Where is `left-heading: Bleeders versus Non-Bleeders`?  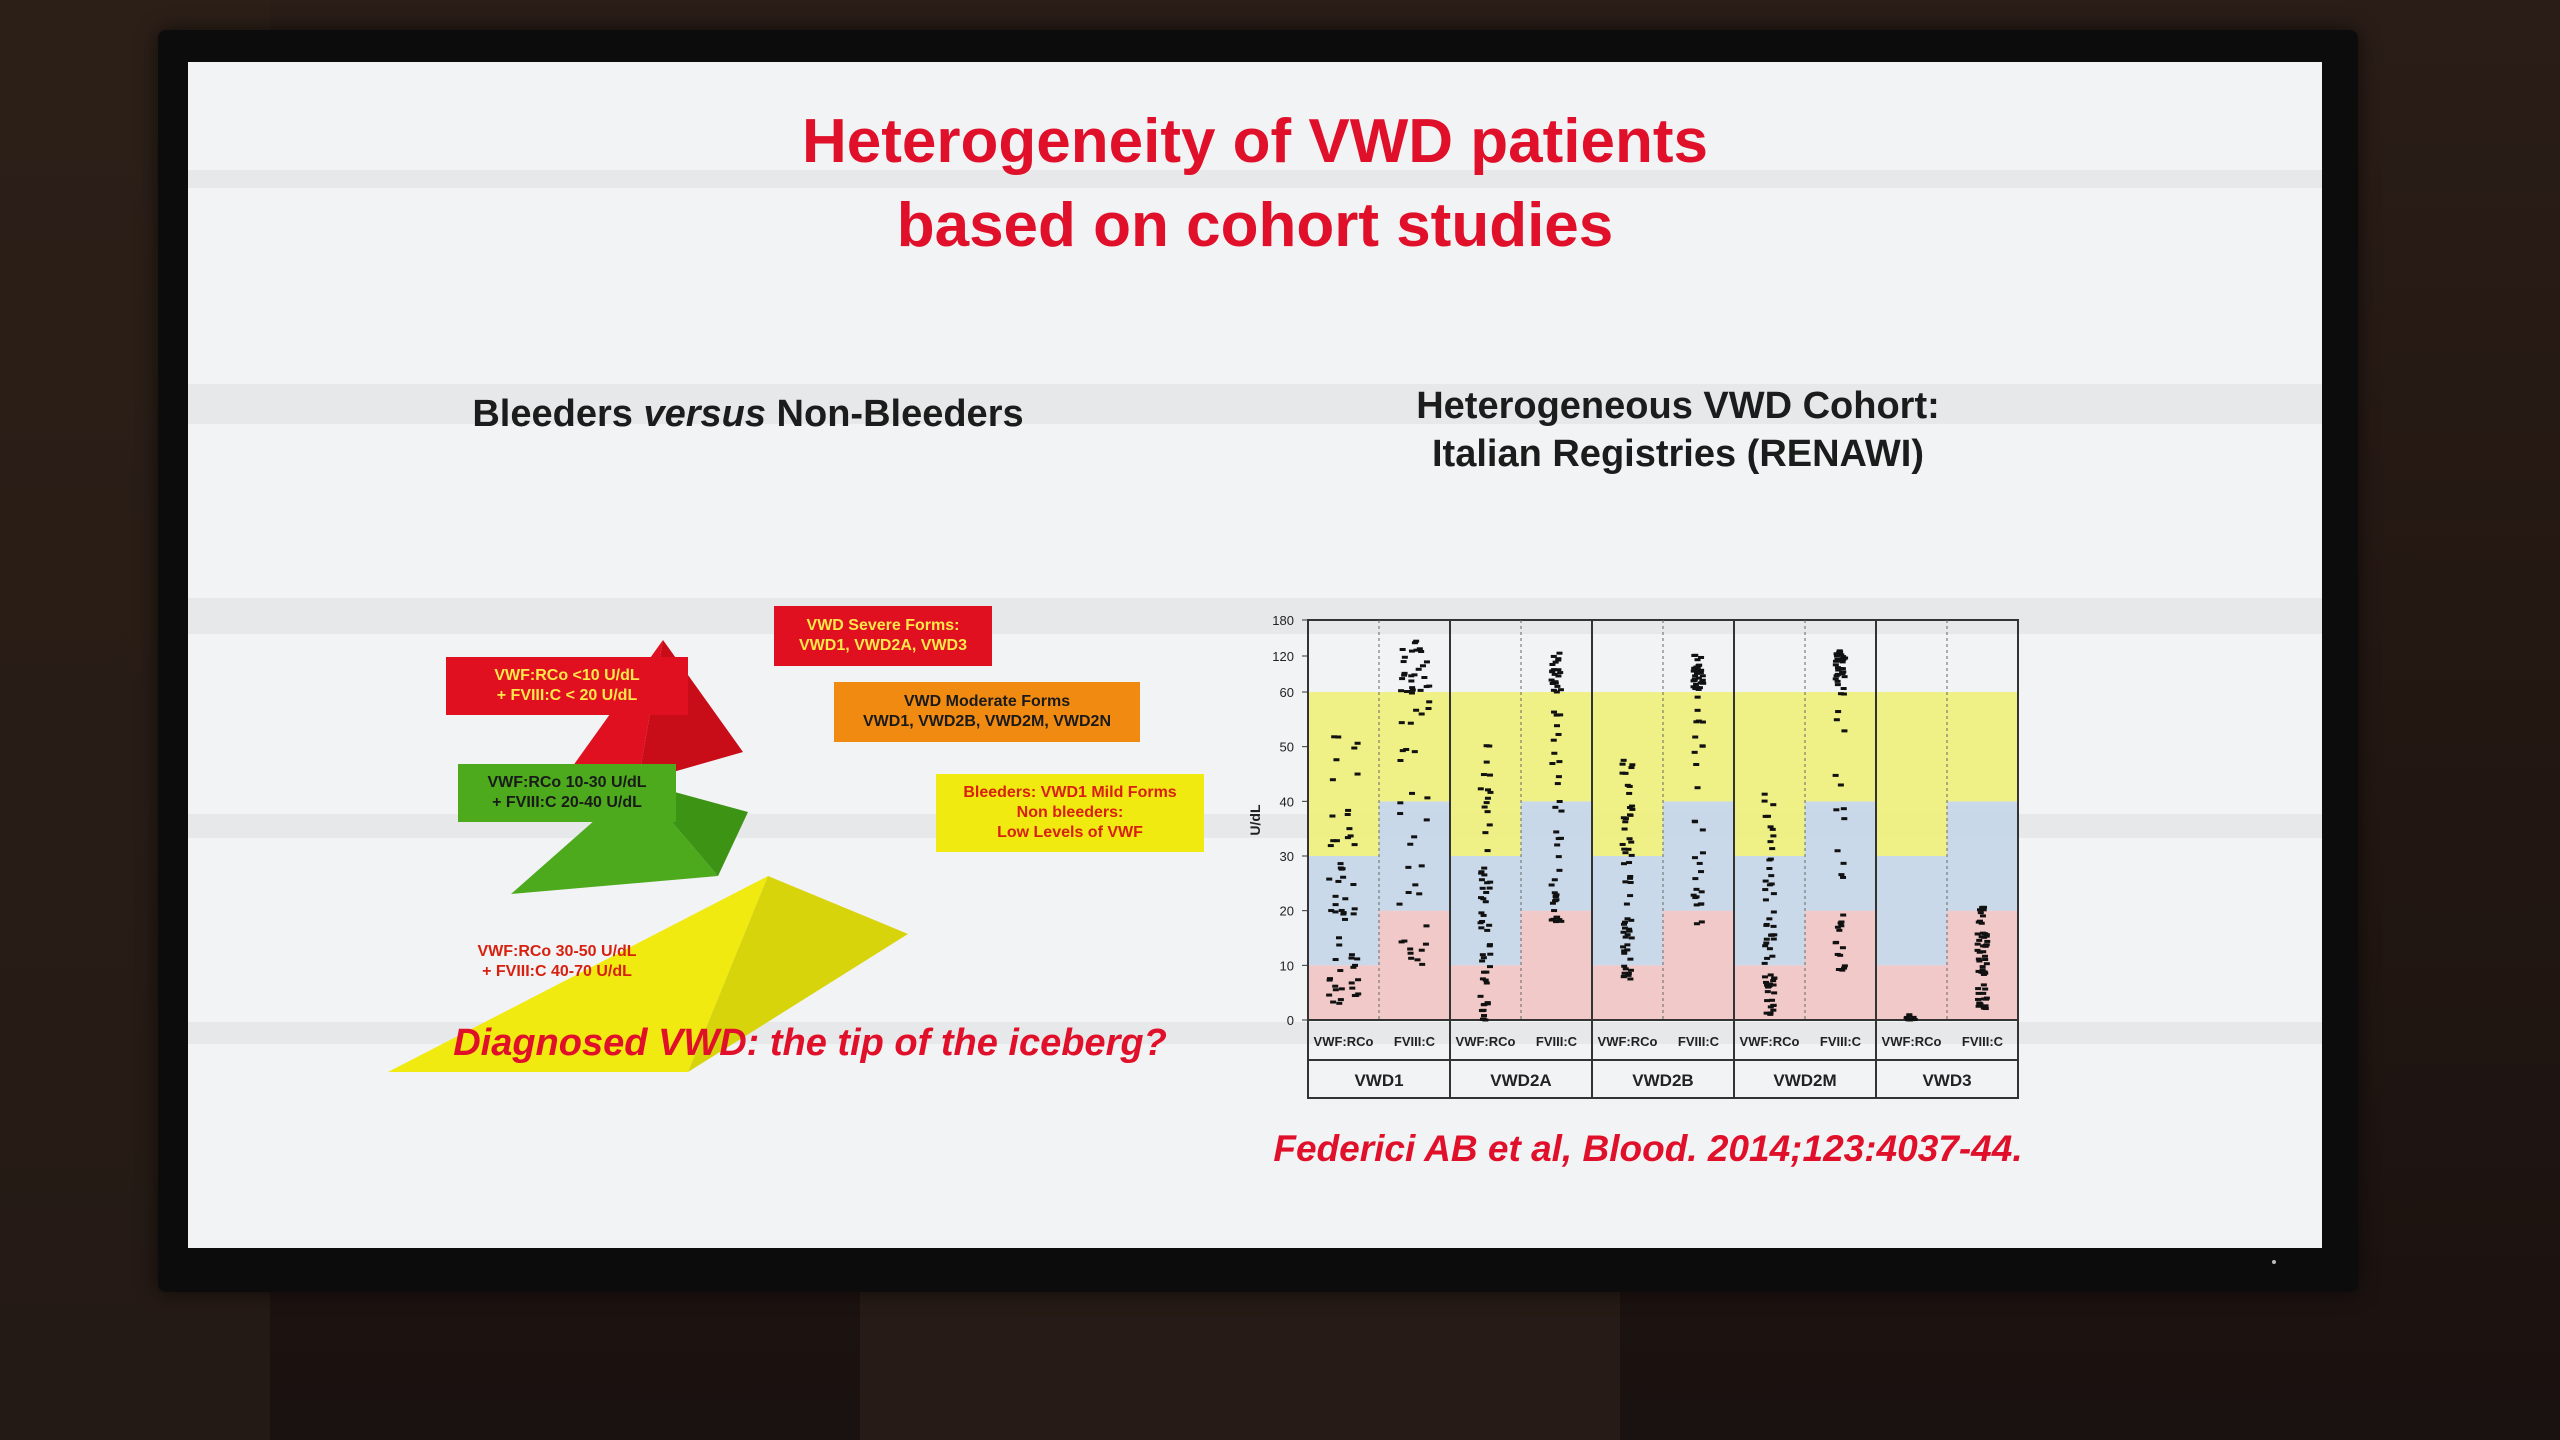 left-heading: Bleeders versus Non-Bleeders is located at coordinates (748, 414).